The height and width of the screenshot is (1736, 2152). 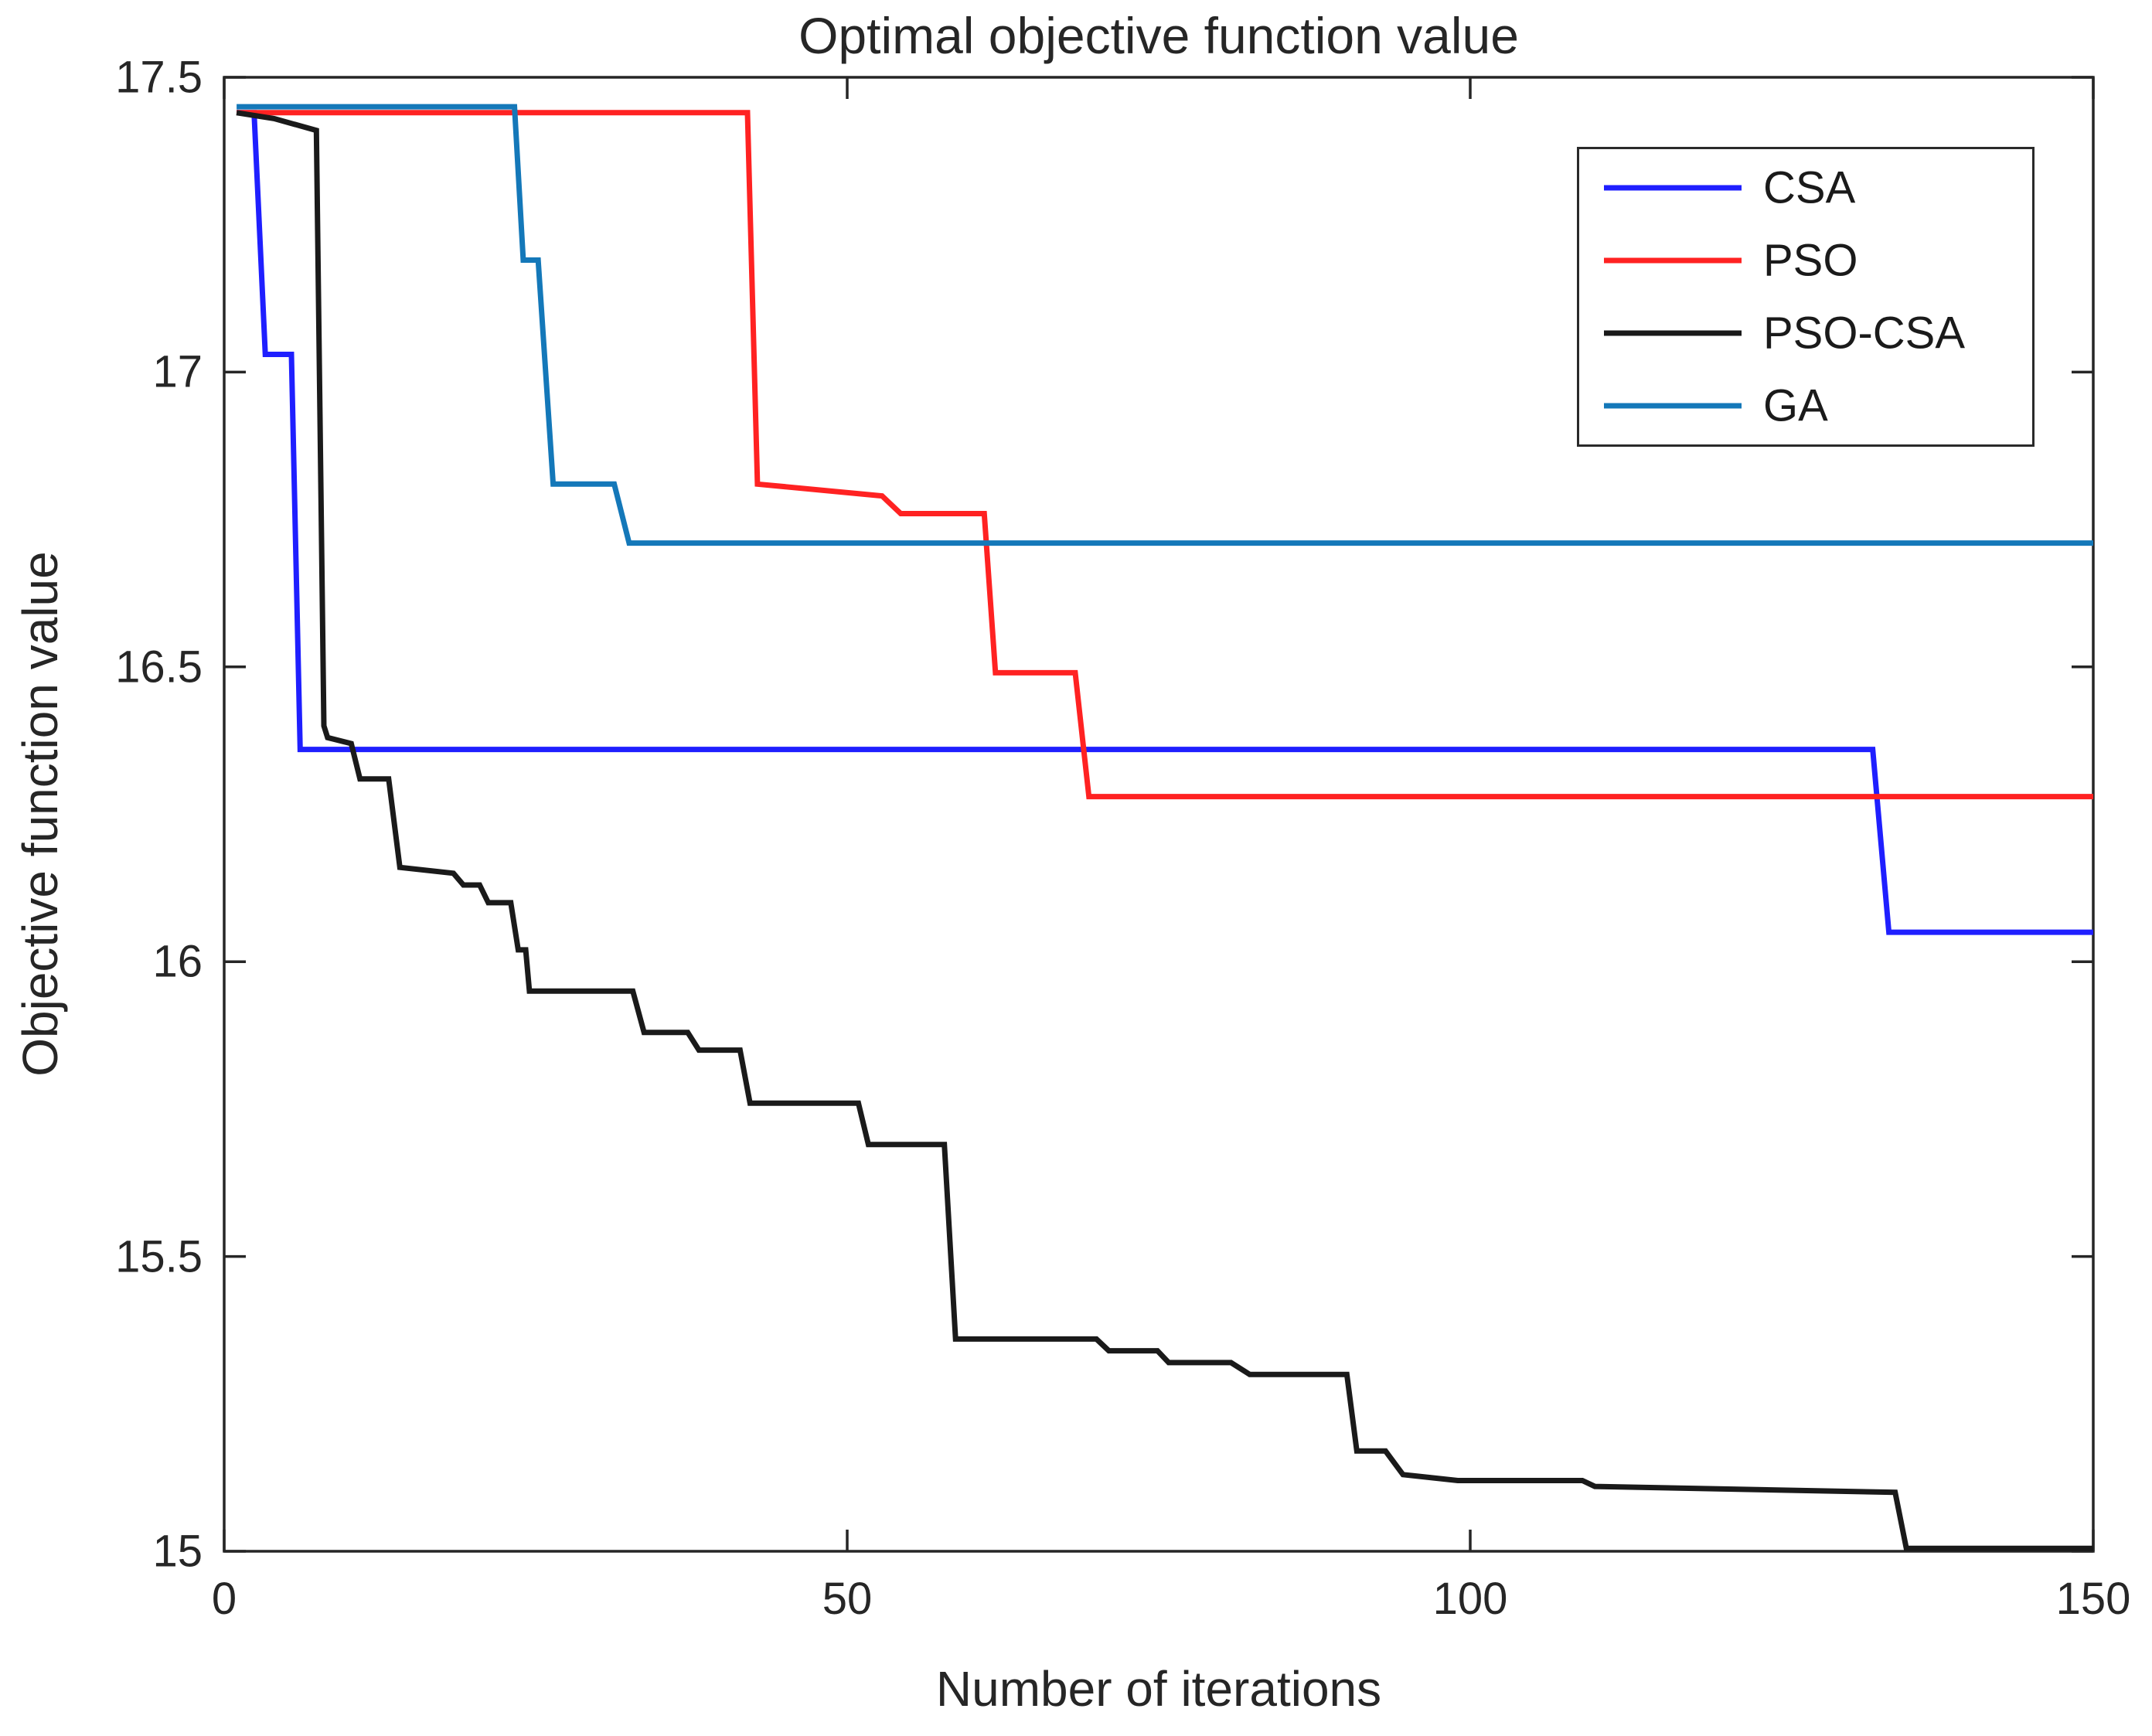 I want to click on legend-item-csa: CSA, so click(x=1805, y=188).